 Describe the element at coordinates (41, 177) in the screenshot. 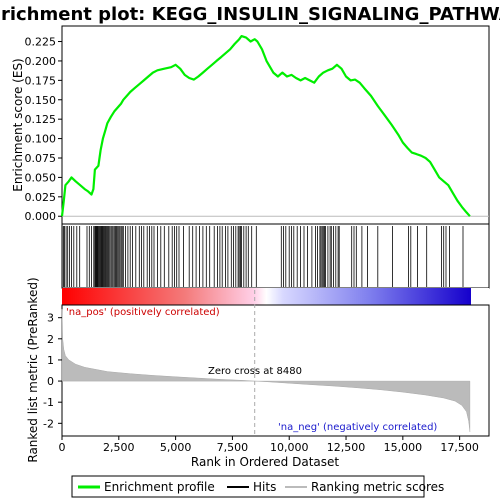

I see `es-tick-label: 0.050` at that location.